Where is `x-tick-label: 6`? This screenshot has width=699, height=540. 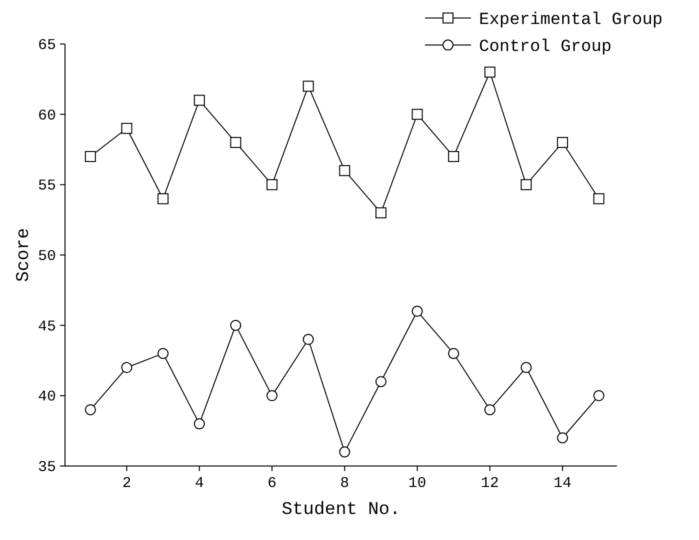
x-tick-label: 6 is located at coordinates (272, 483).